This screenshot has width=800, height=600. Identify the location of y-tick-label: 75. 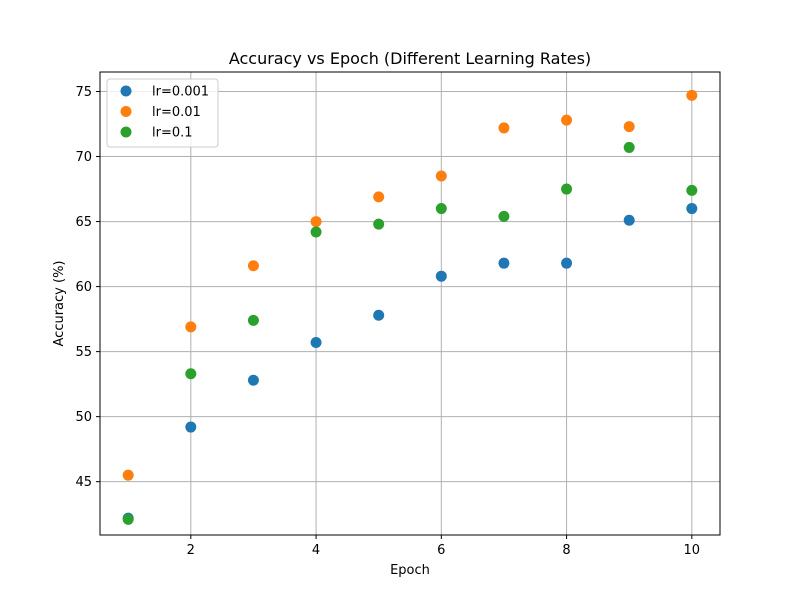
(83, 92).